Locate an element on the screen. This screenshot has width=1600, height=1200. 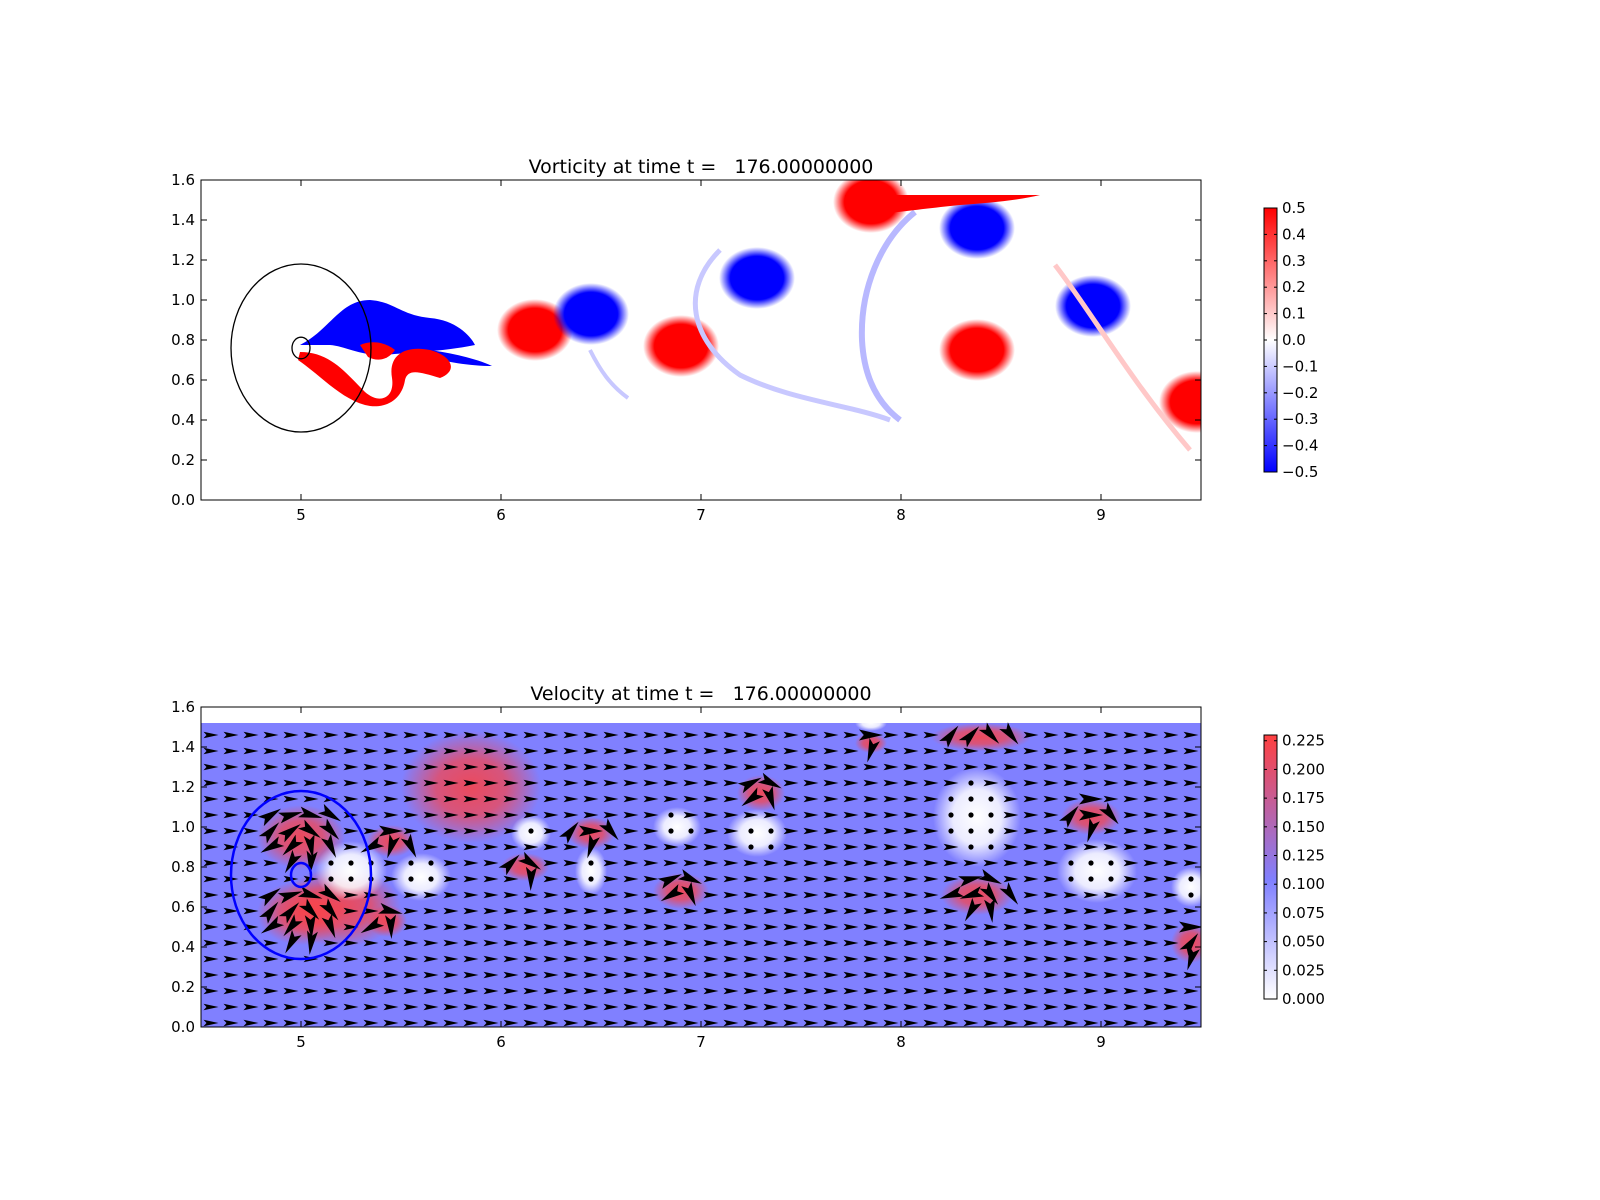
vorticity-ytick-label: 1.4 is located at coordinates (183, 220).